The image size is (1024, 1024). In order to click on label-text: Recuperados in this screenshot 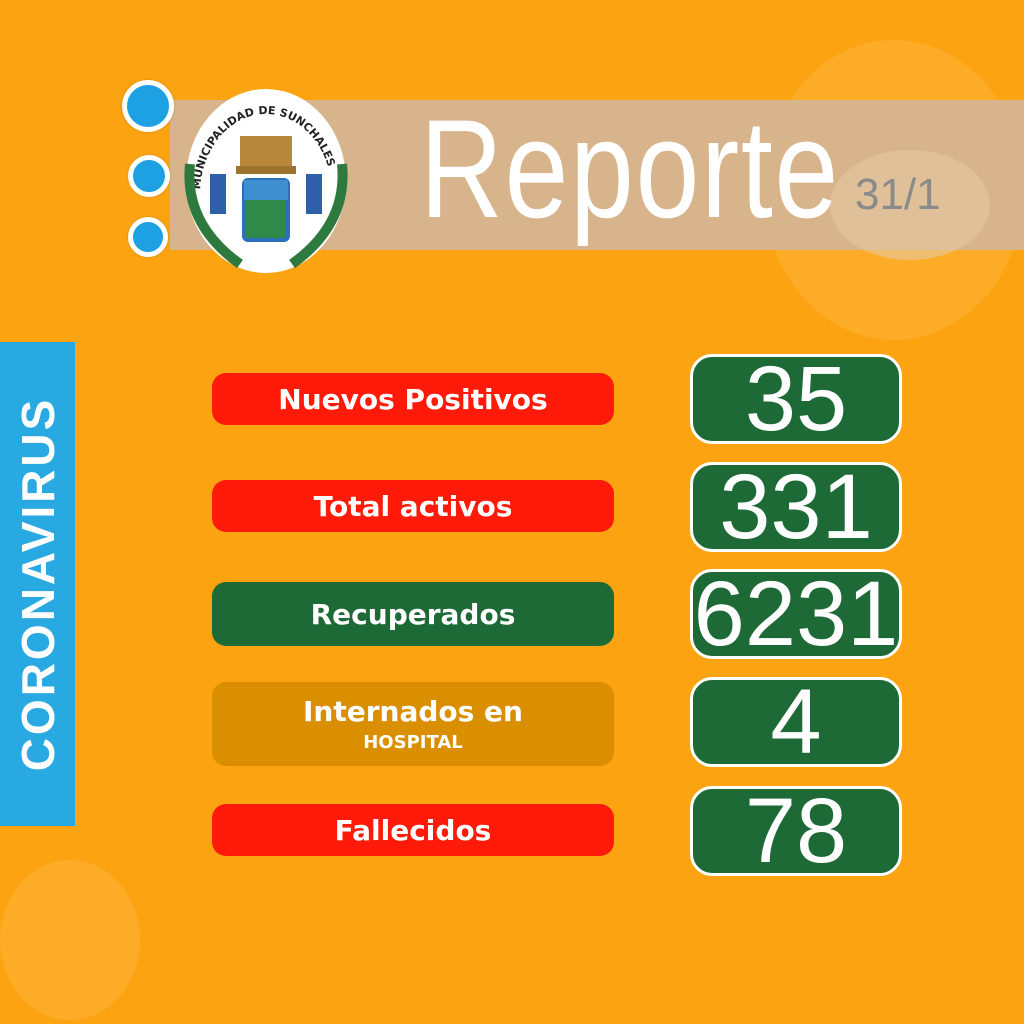, I will do `click(413, 614)`.